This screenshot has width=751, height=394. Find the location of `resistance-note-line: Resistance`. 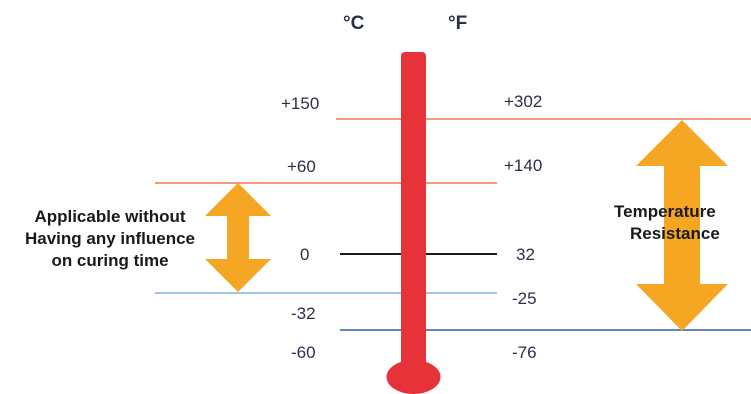

resistance-note-line: Resistance is located at coordinates (675, 233).